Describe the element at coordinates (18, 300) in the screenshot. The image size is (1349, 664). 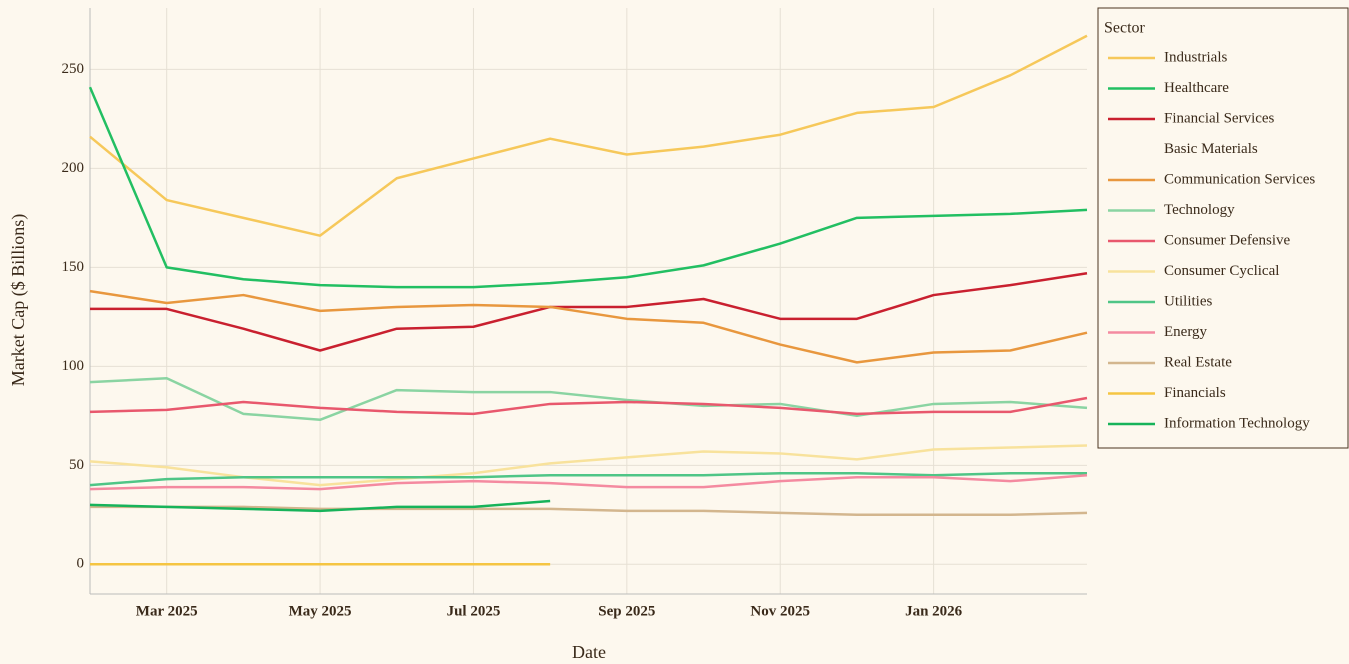
I see `y-axis-label: Market Cap ($ Billions)` at that location.